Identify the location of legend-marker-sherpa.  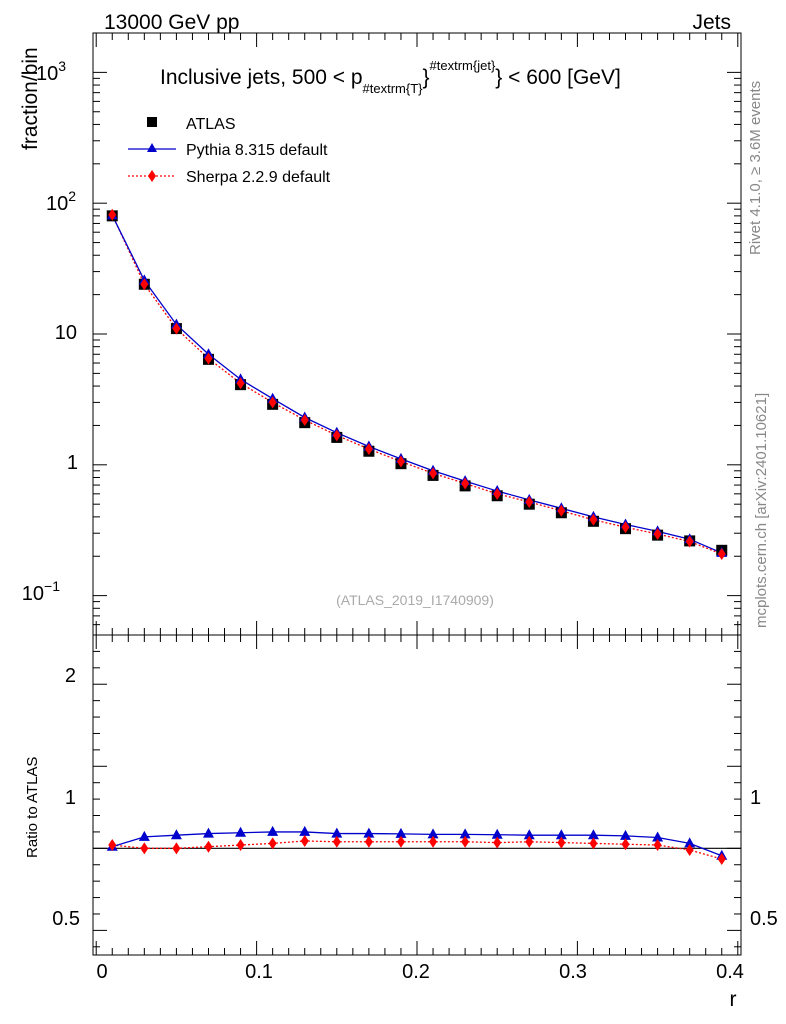
(152, 176).